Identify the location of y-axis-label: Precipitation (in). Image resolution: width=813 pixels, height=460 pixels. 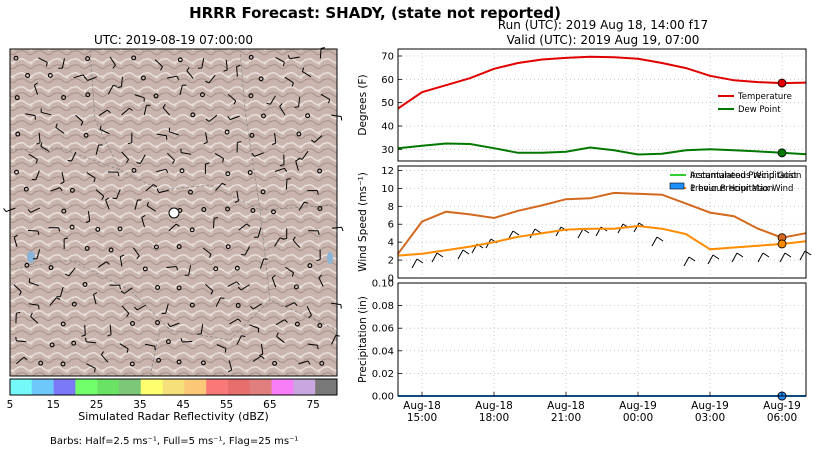
(363, 339).